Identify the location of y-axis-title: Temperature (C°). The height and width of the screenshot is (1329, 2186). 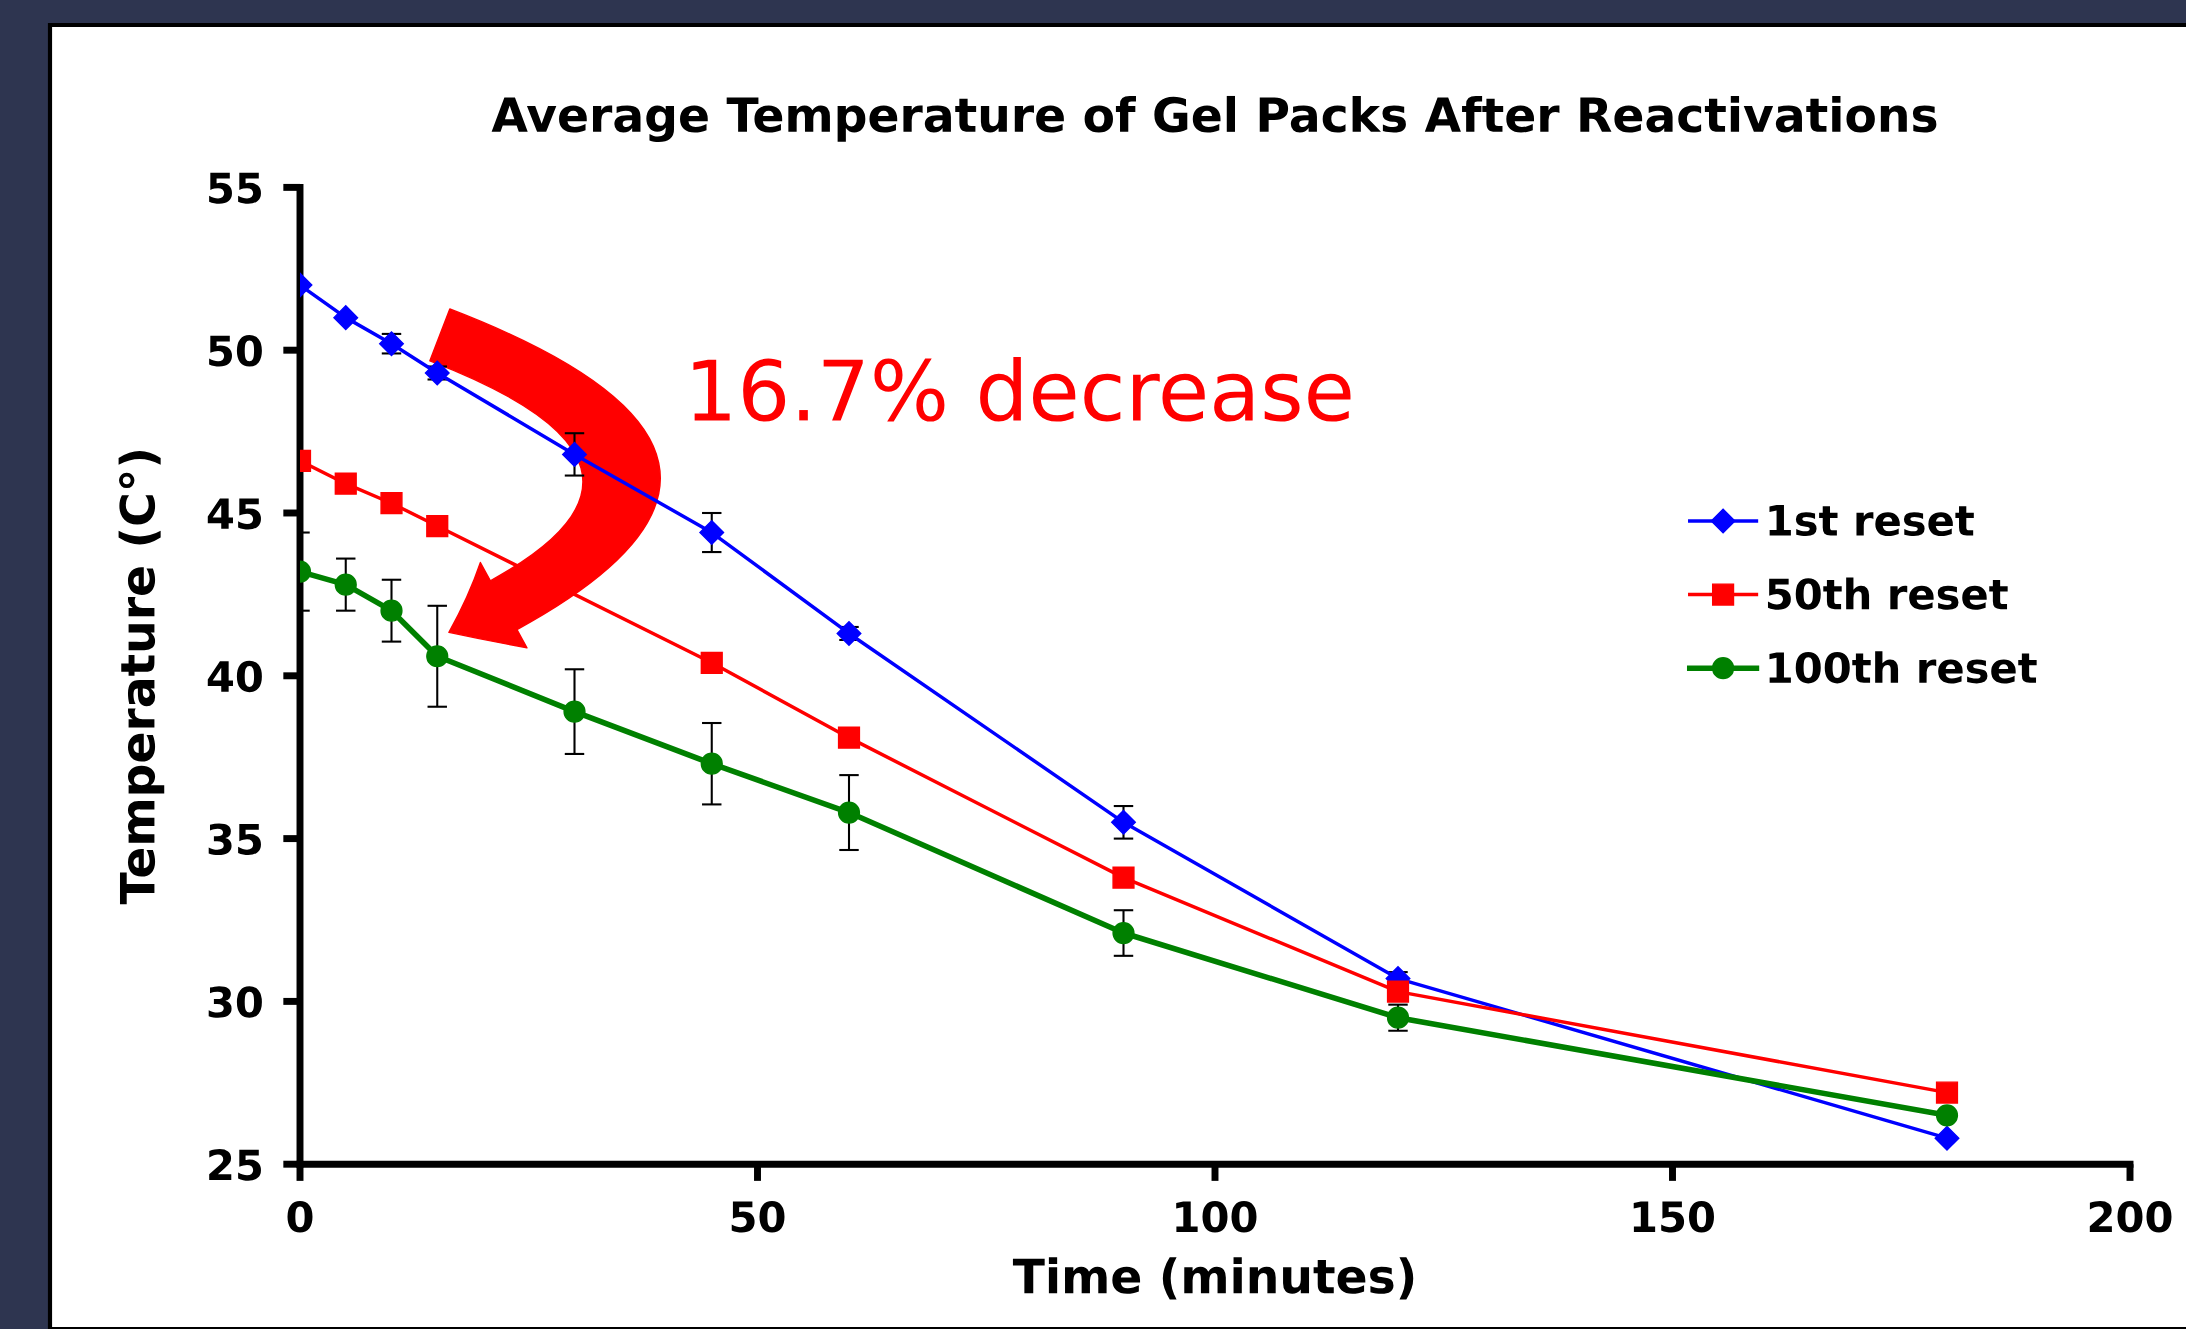
(141, 678).